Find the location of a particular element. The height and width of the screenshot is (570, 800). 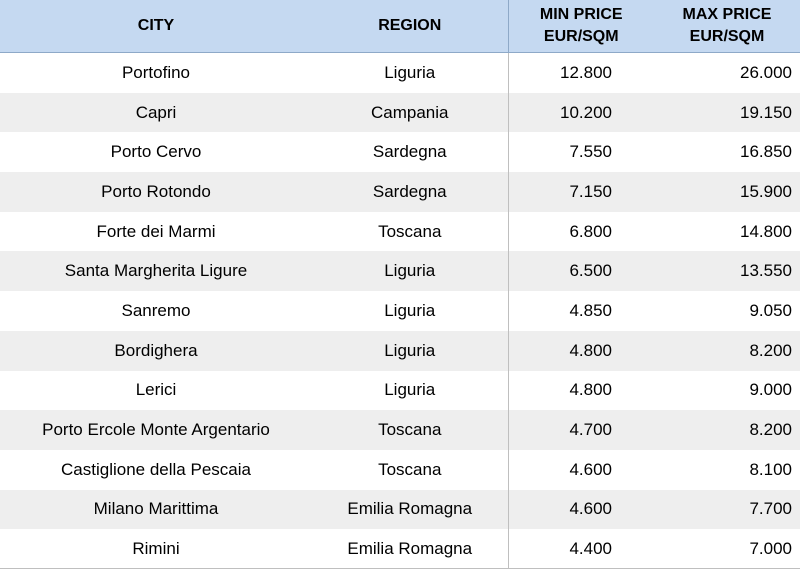

header-city: CITY is located at coordinates (156, 26).